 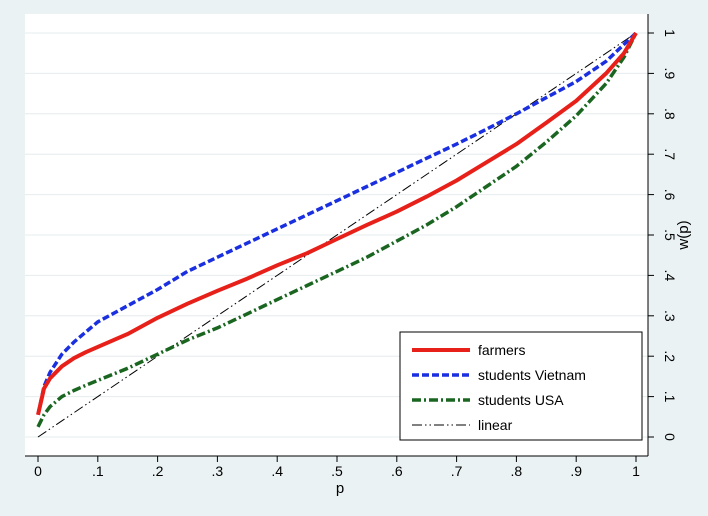 I want to click on y-axis-label: w(p), so click(x=683, y=235).